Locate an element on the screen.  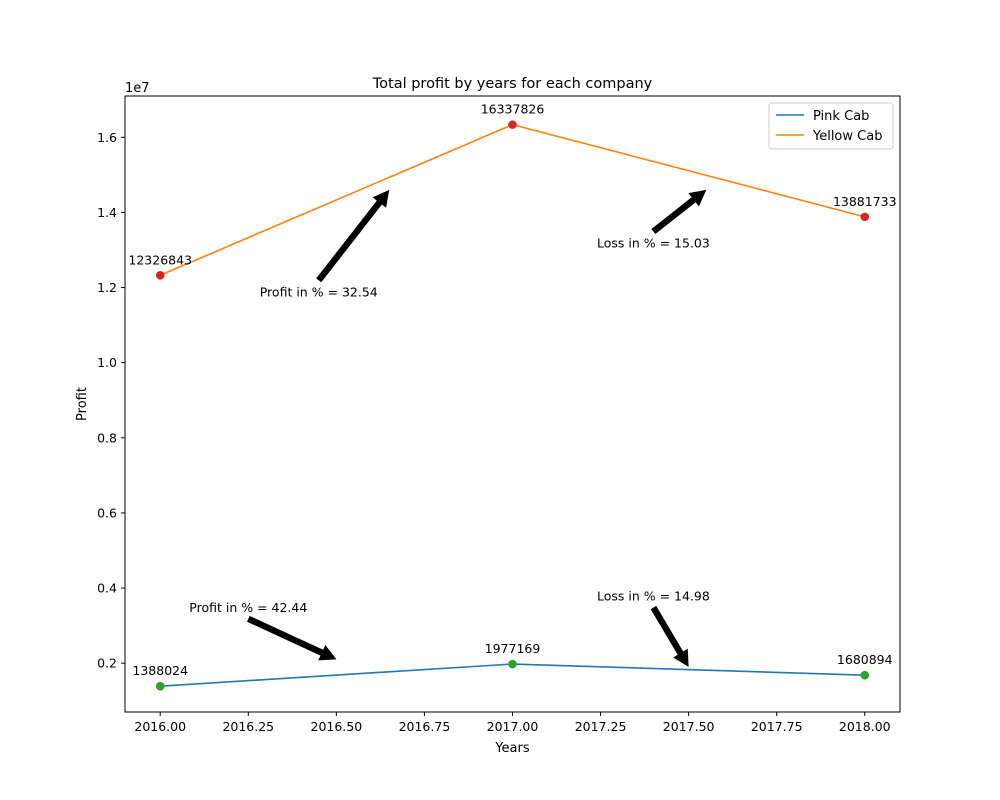
legend-label-yellow-cab: Yellow Cab is located at coordinates (847, 136).